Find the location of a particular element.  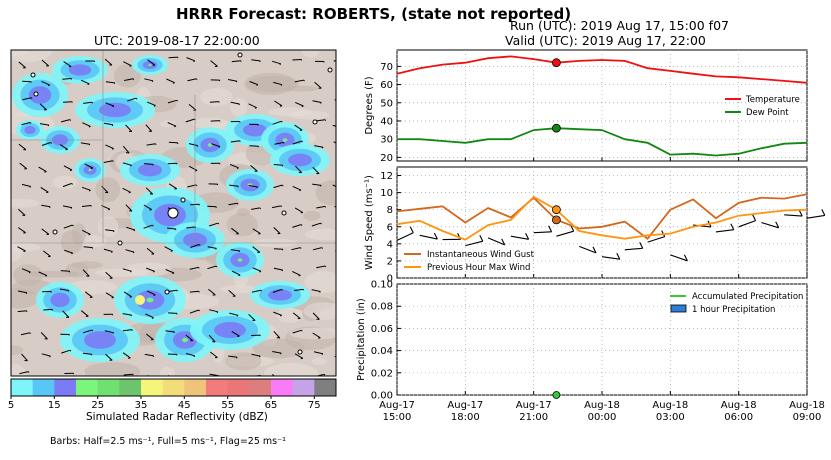

y-tick-label: 0.08 is located at coordinates (382, 307).